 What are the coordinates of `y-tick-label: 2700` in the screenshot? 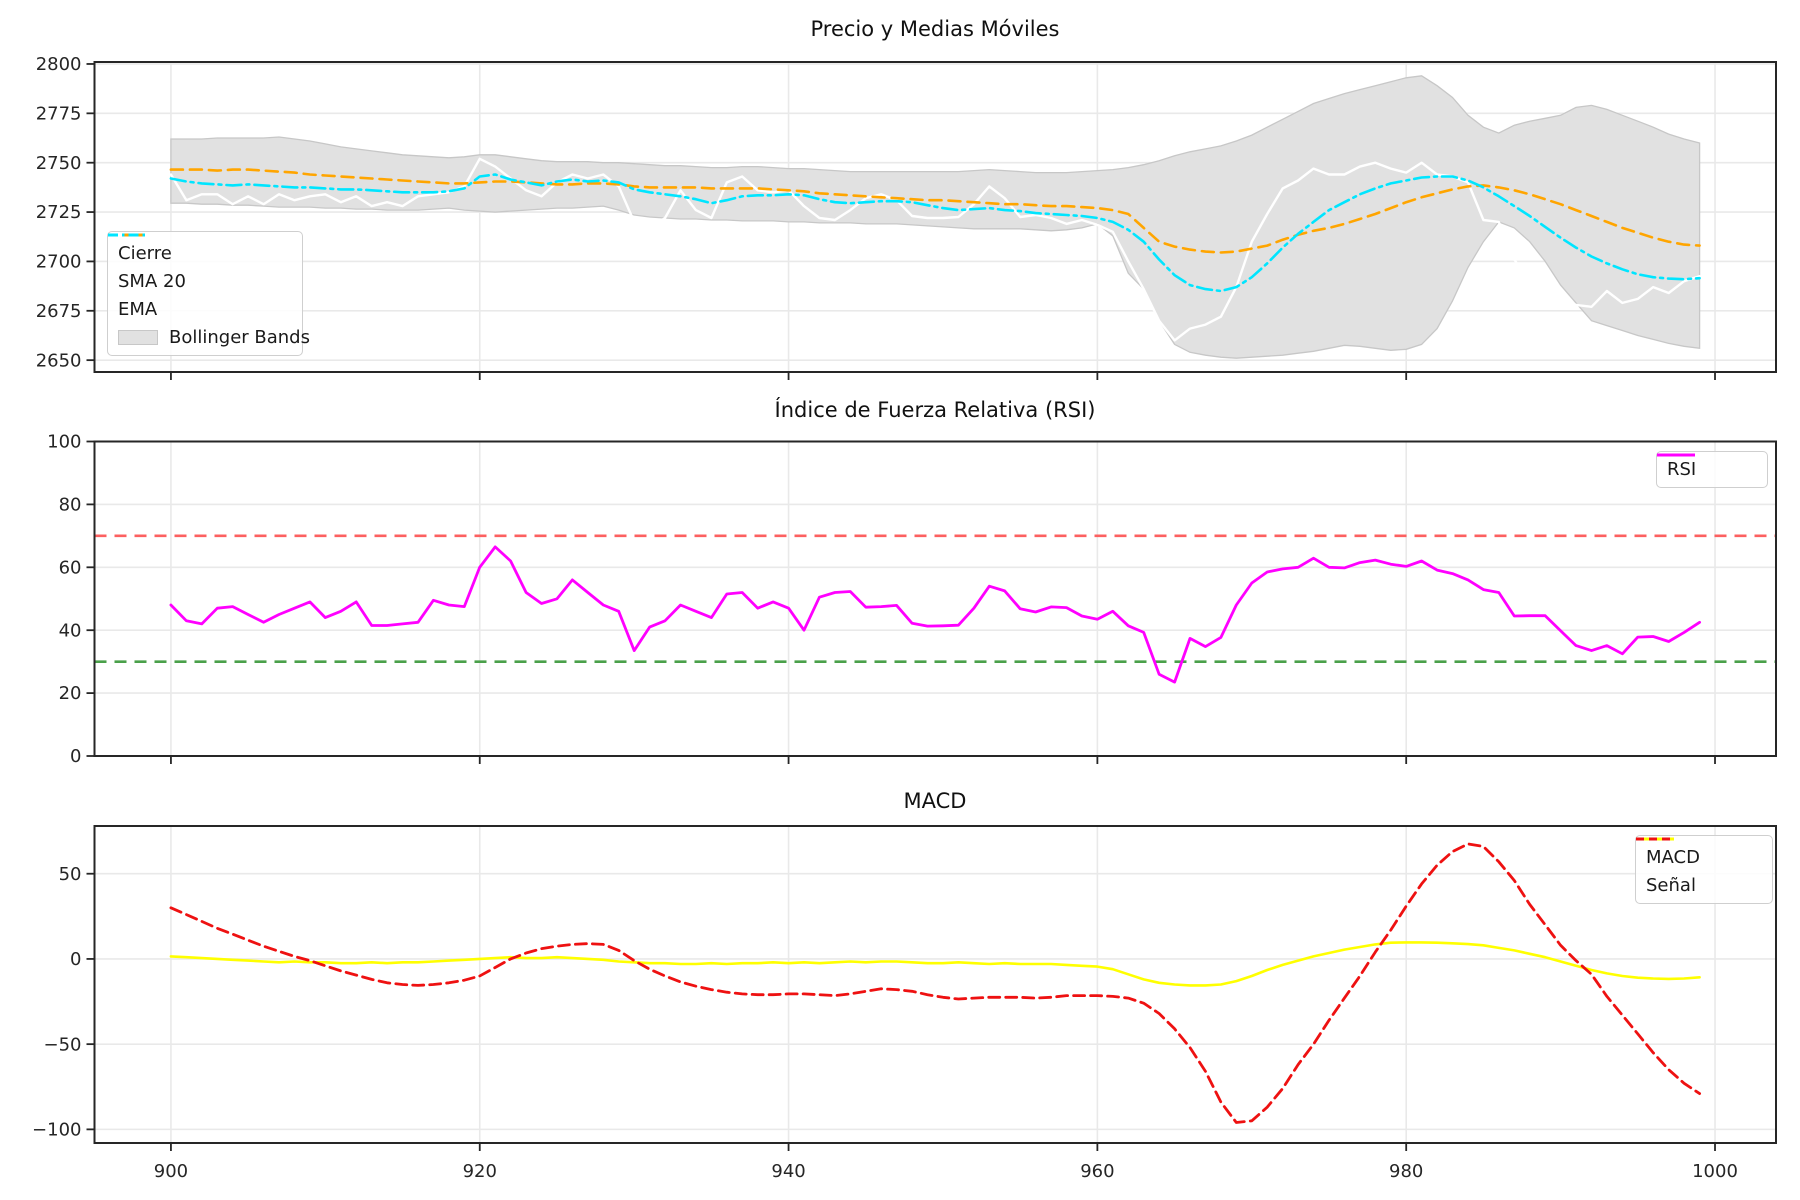 It's located at (59, 262).